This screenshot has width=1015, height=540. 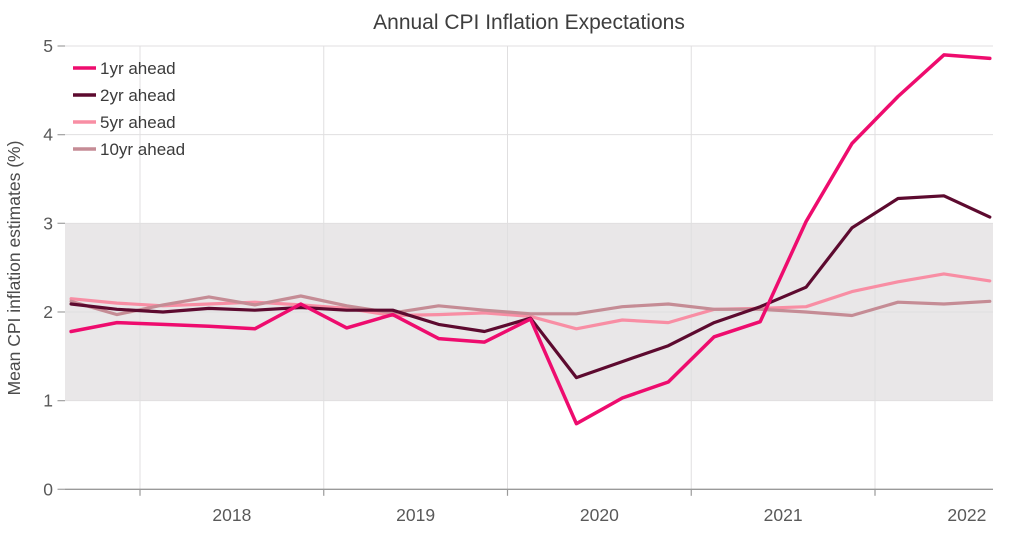 I want to click on chart-title: Annual CPI Inflation Expectations, so click(x=529, y=22).